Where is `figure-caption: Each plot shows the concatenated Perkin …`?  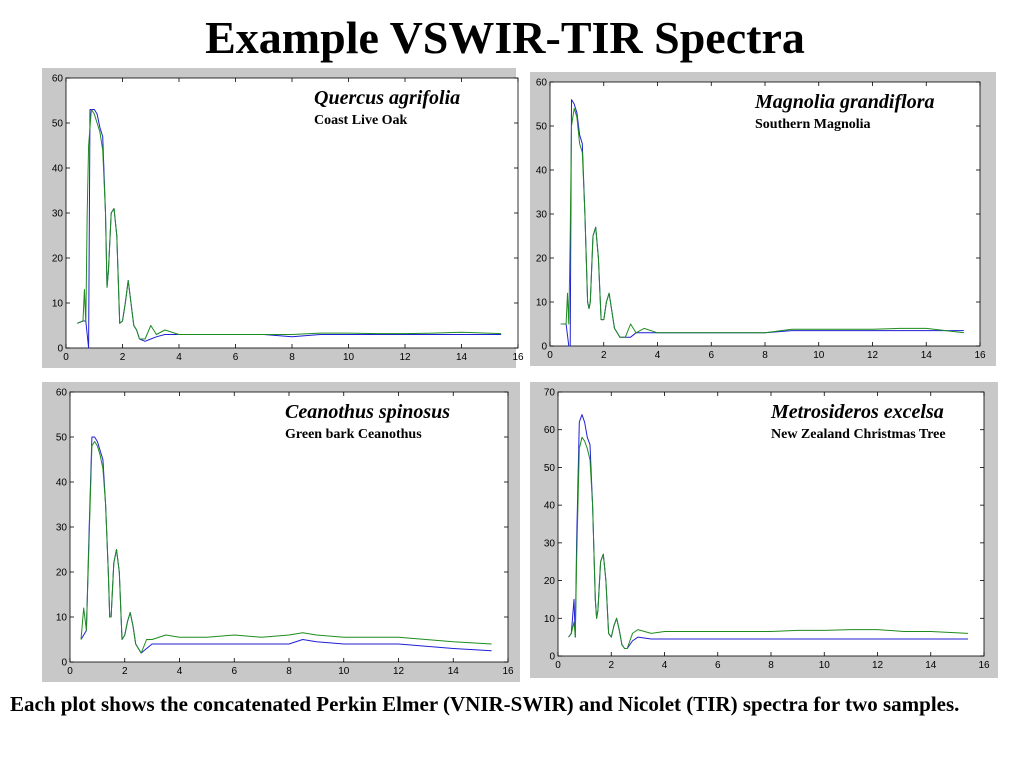 figure-caption: Each plot shows the concatenated Perkin … is located at coordinates (485, 704).